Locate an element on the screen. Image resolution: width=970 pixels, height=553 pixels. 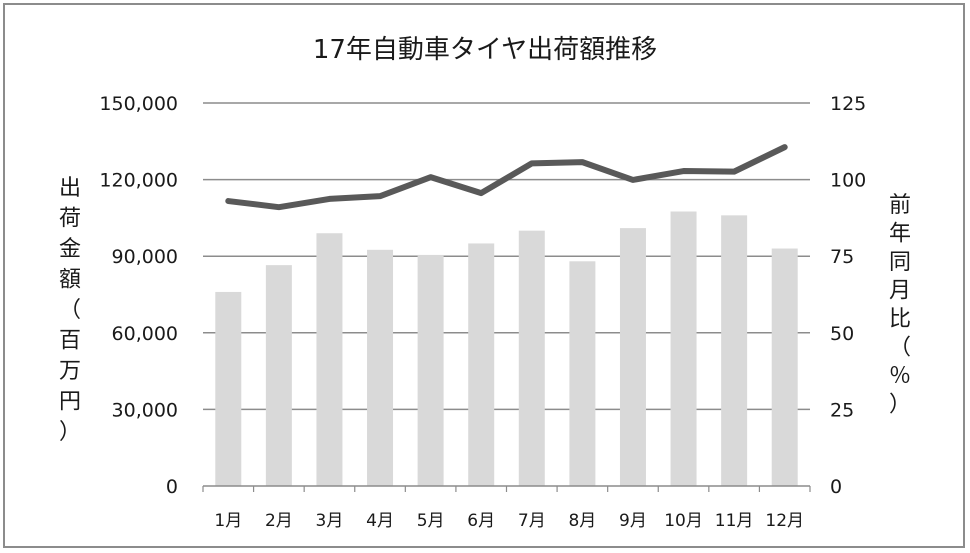
right-axis-label-char: 年 is located at coordinates (900, 234).